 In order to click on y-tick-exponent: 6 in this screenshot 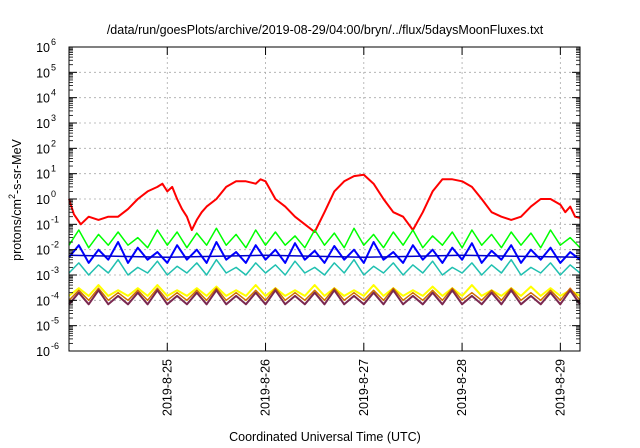, I will do `click(53, 42)`.